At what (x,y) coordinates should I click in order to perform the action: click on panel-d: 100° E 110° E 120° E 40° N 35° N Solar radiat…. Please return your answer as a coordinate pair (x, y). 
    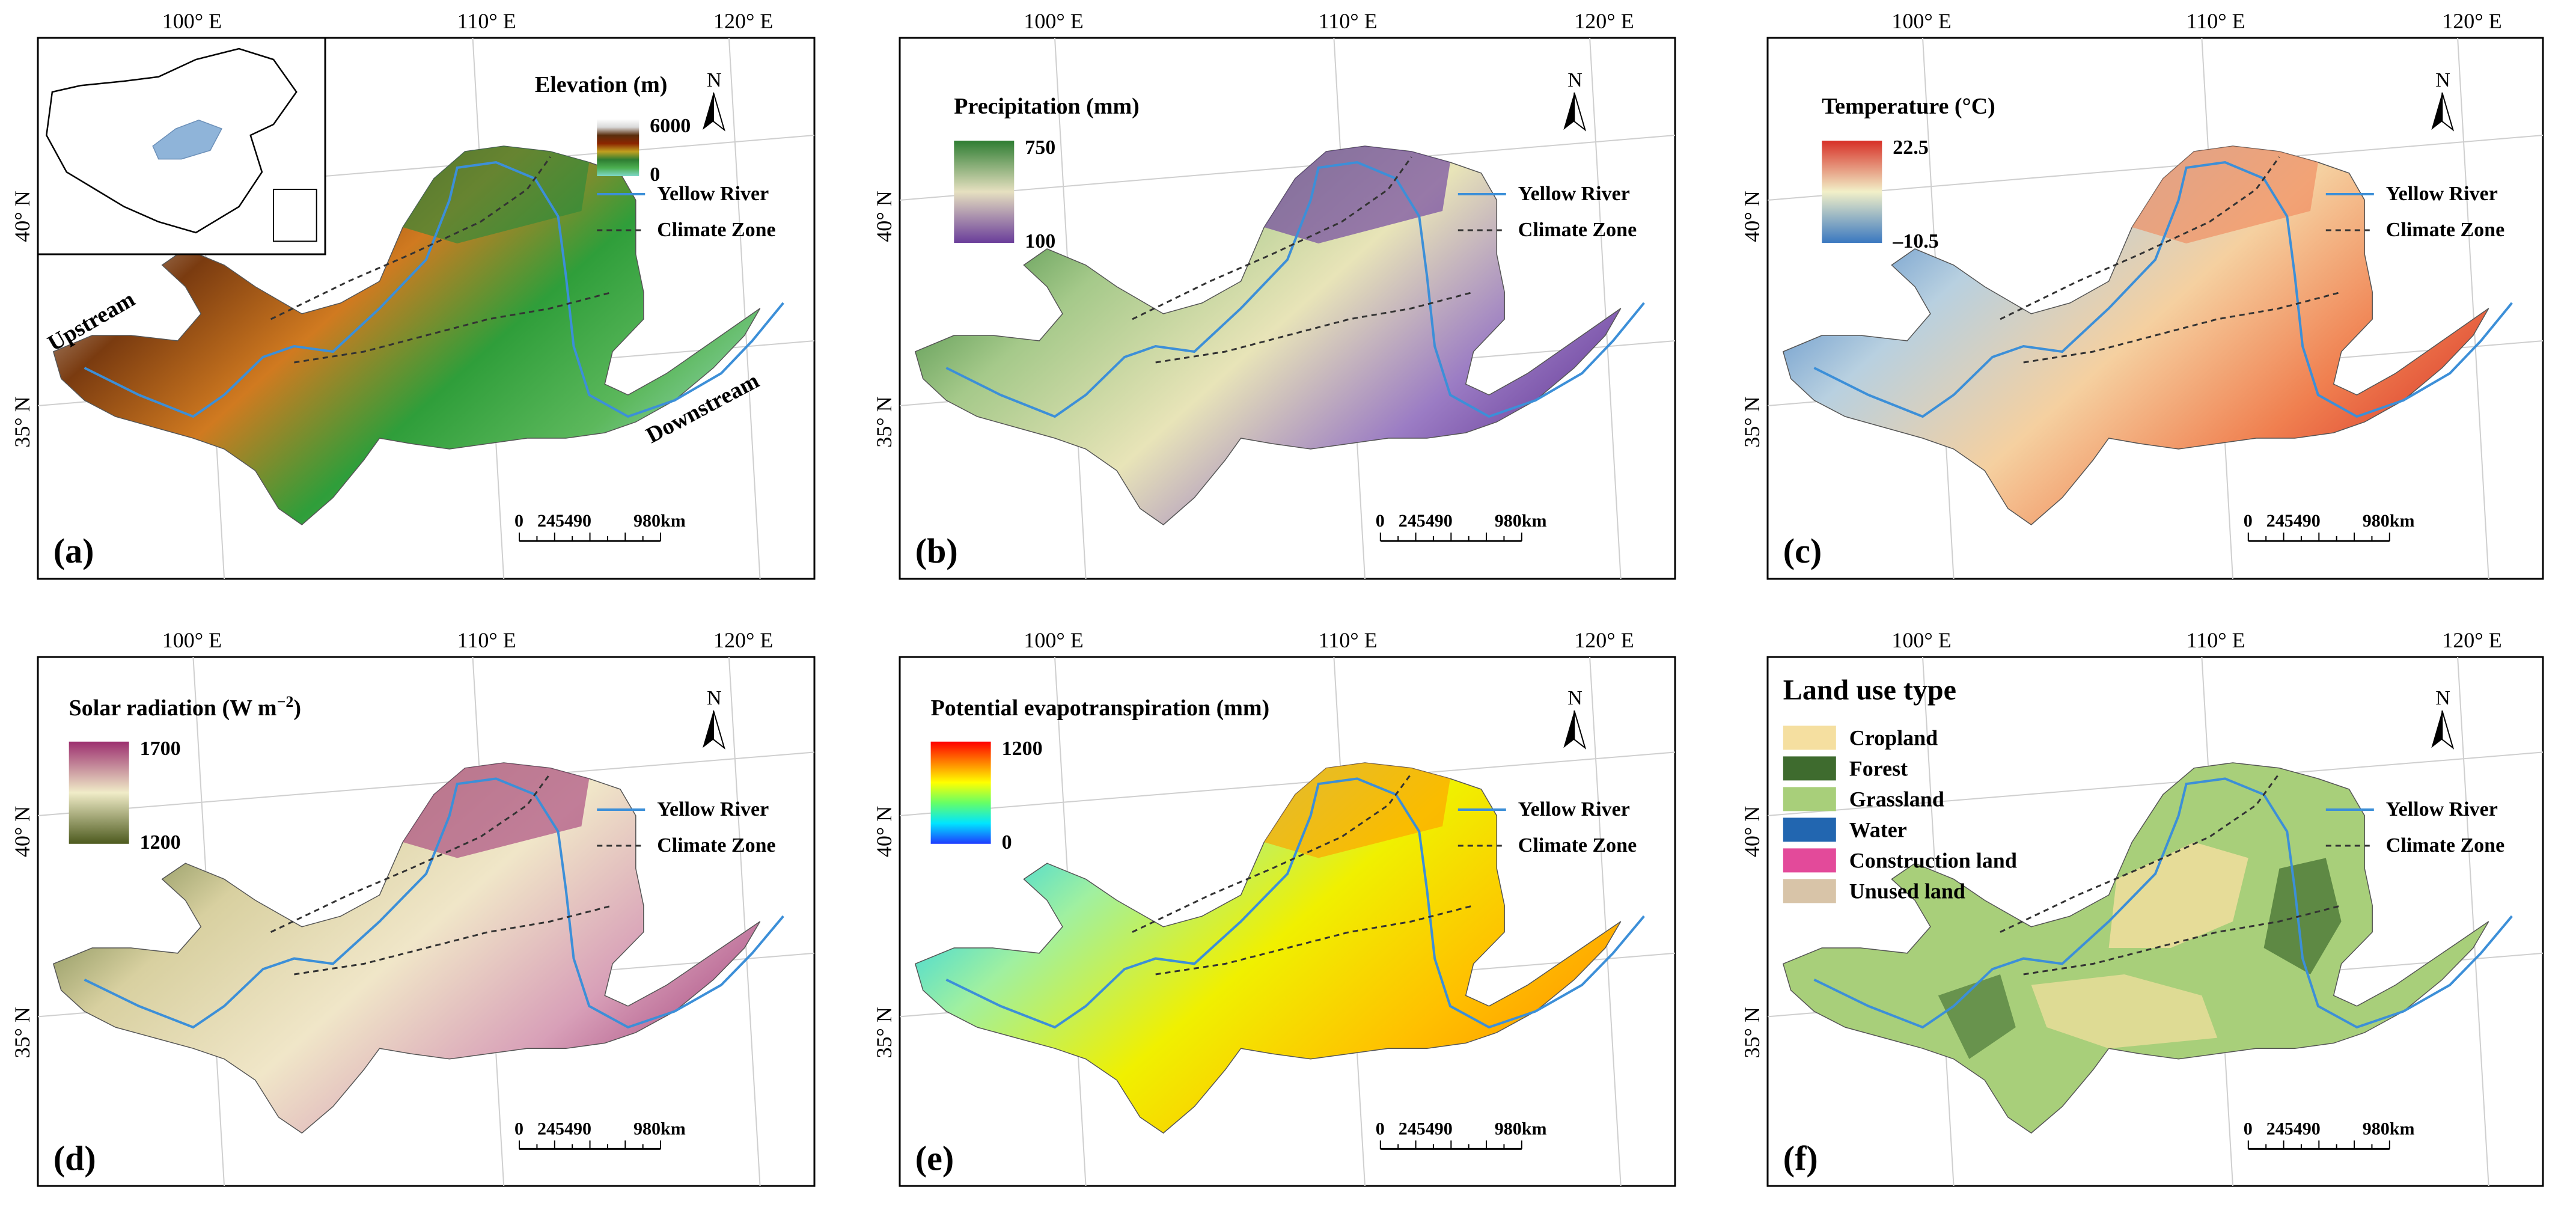
    Looking at the image, I should click on (413, 907).